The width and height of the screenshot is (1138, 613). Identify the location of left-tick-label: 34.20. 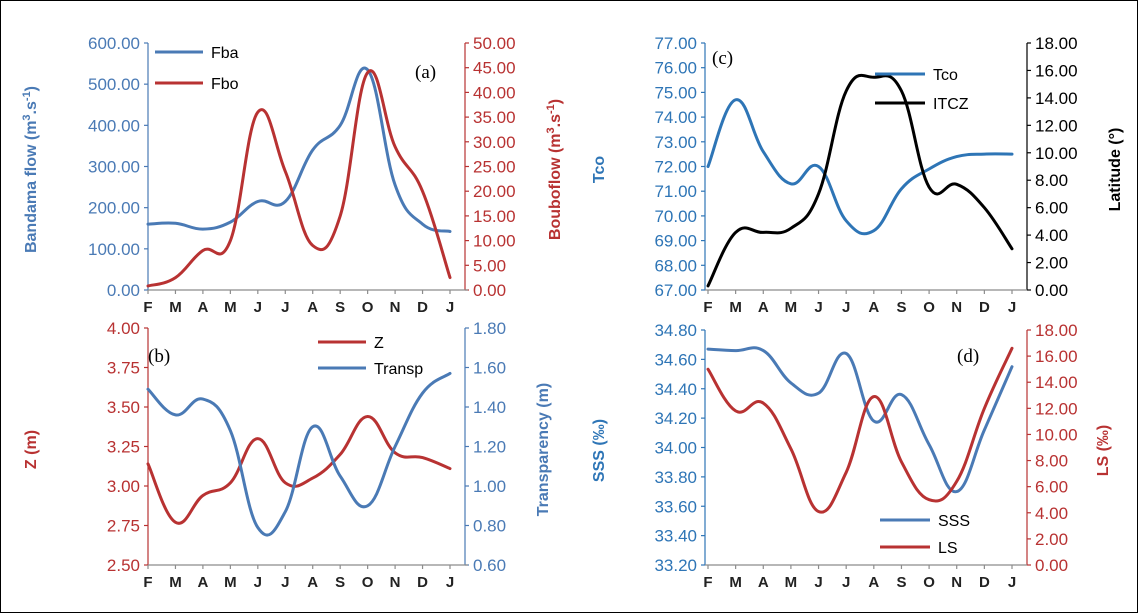
(675, 418).